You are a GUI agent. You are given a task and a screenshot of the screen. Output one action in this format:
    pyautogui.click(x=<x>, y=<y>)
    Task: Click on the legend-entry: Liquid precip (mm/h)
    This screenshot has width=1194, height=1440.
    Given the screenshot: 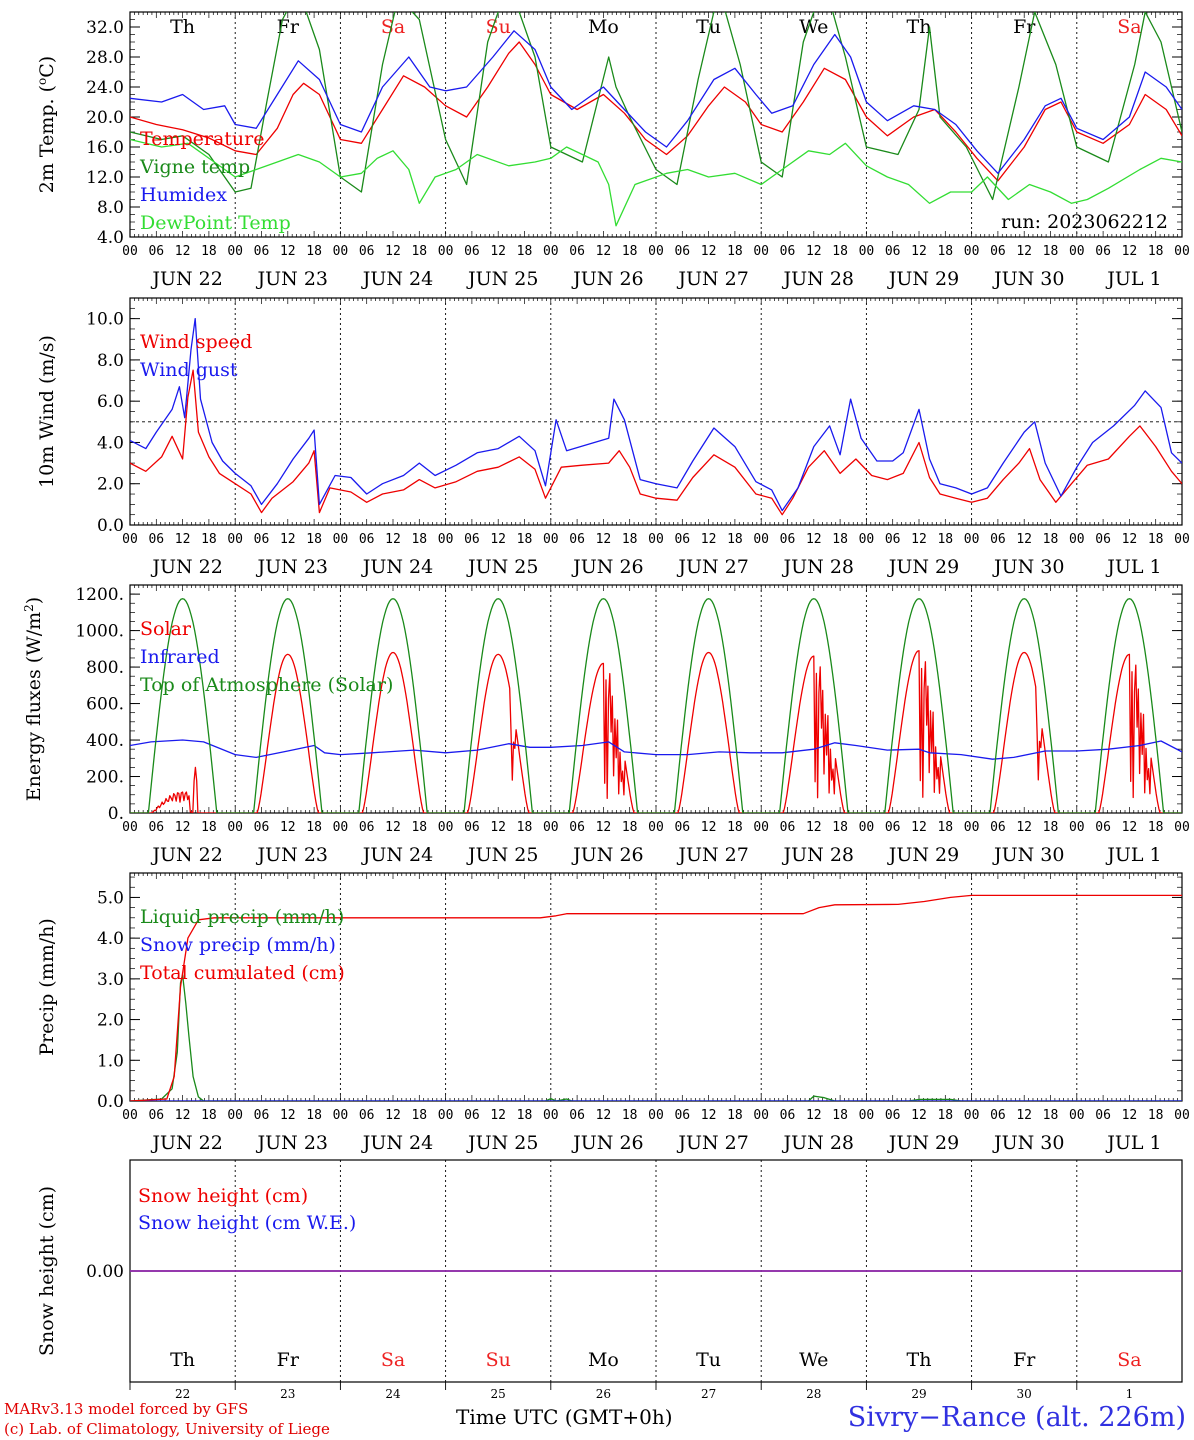 What is the action you would take?
    pyautogui.click(x=242, y=917)
    